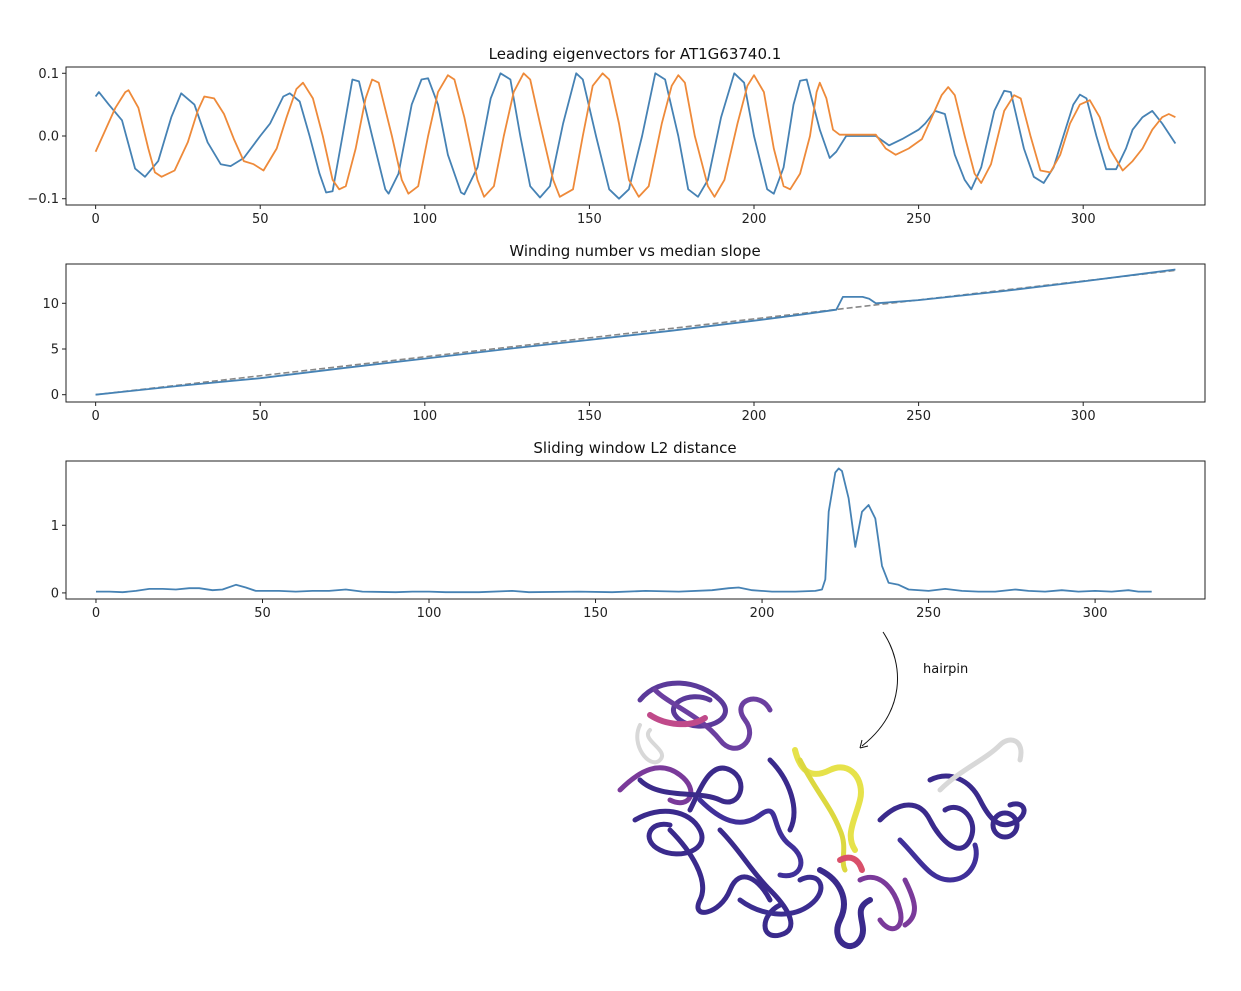 Image resolution: width=1241 pixels, height=991 pixels. What do you see at coordinates (55, 349) in the screenshot?
I see `y-tick-label: 5` at bounding box center [55, 349].